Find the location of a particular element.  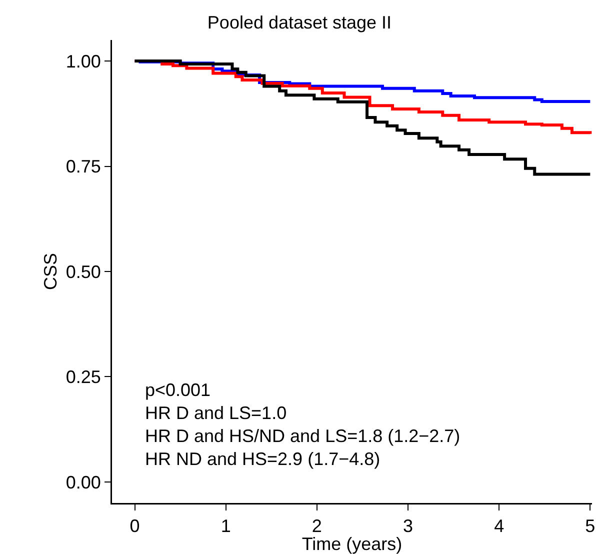

annotation: HR D and HS/ND and LS=1.8 (1.2−2.7) is located at coordinates (302, 436).